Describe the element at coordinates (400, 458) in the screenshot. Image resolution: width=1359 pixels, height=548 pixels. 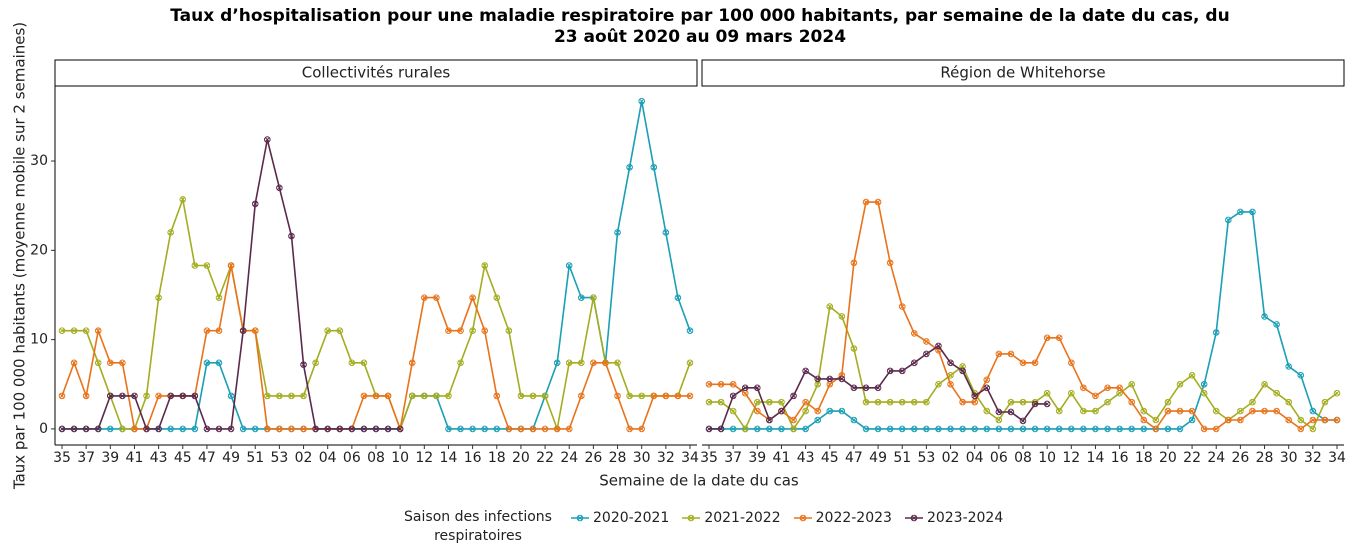
I see `x-tick-label: 10` at that location.